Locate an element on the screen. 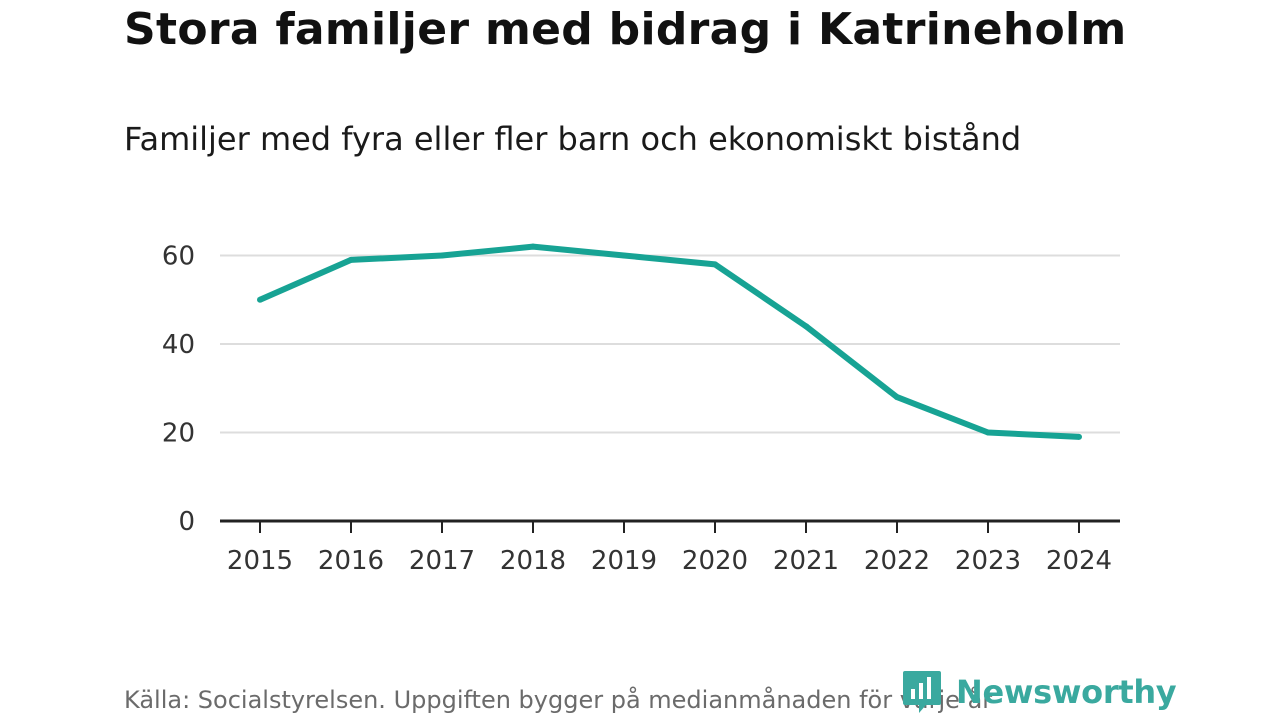  y-tick-label-0: 0 is located at coordinates (186, 522).